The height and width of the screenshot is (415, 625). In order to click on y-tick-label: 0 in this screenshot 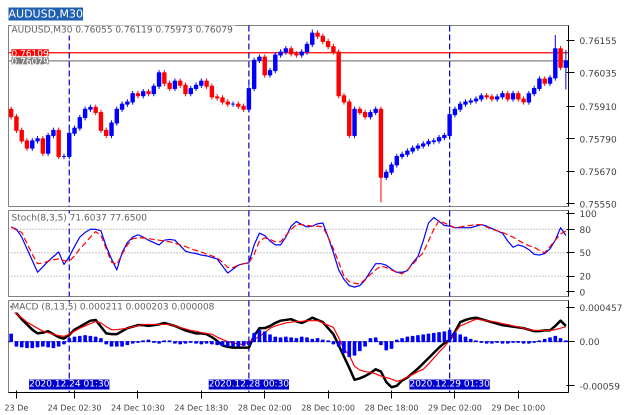, I will do `click(583, 293)`.